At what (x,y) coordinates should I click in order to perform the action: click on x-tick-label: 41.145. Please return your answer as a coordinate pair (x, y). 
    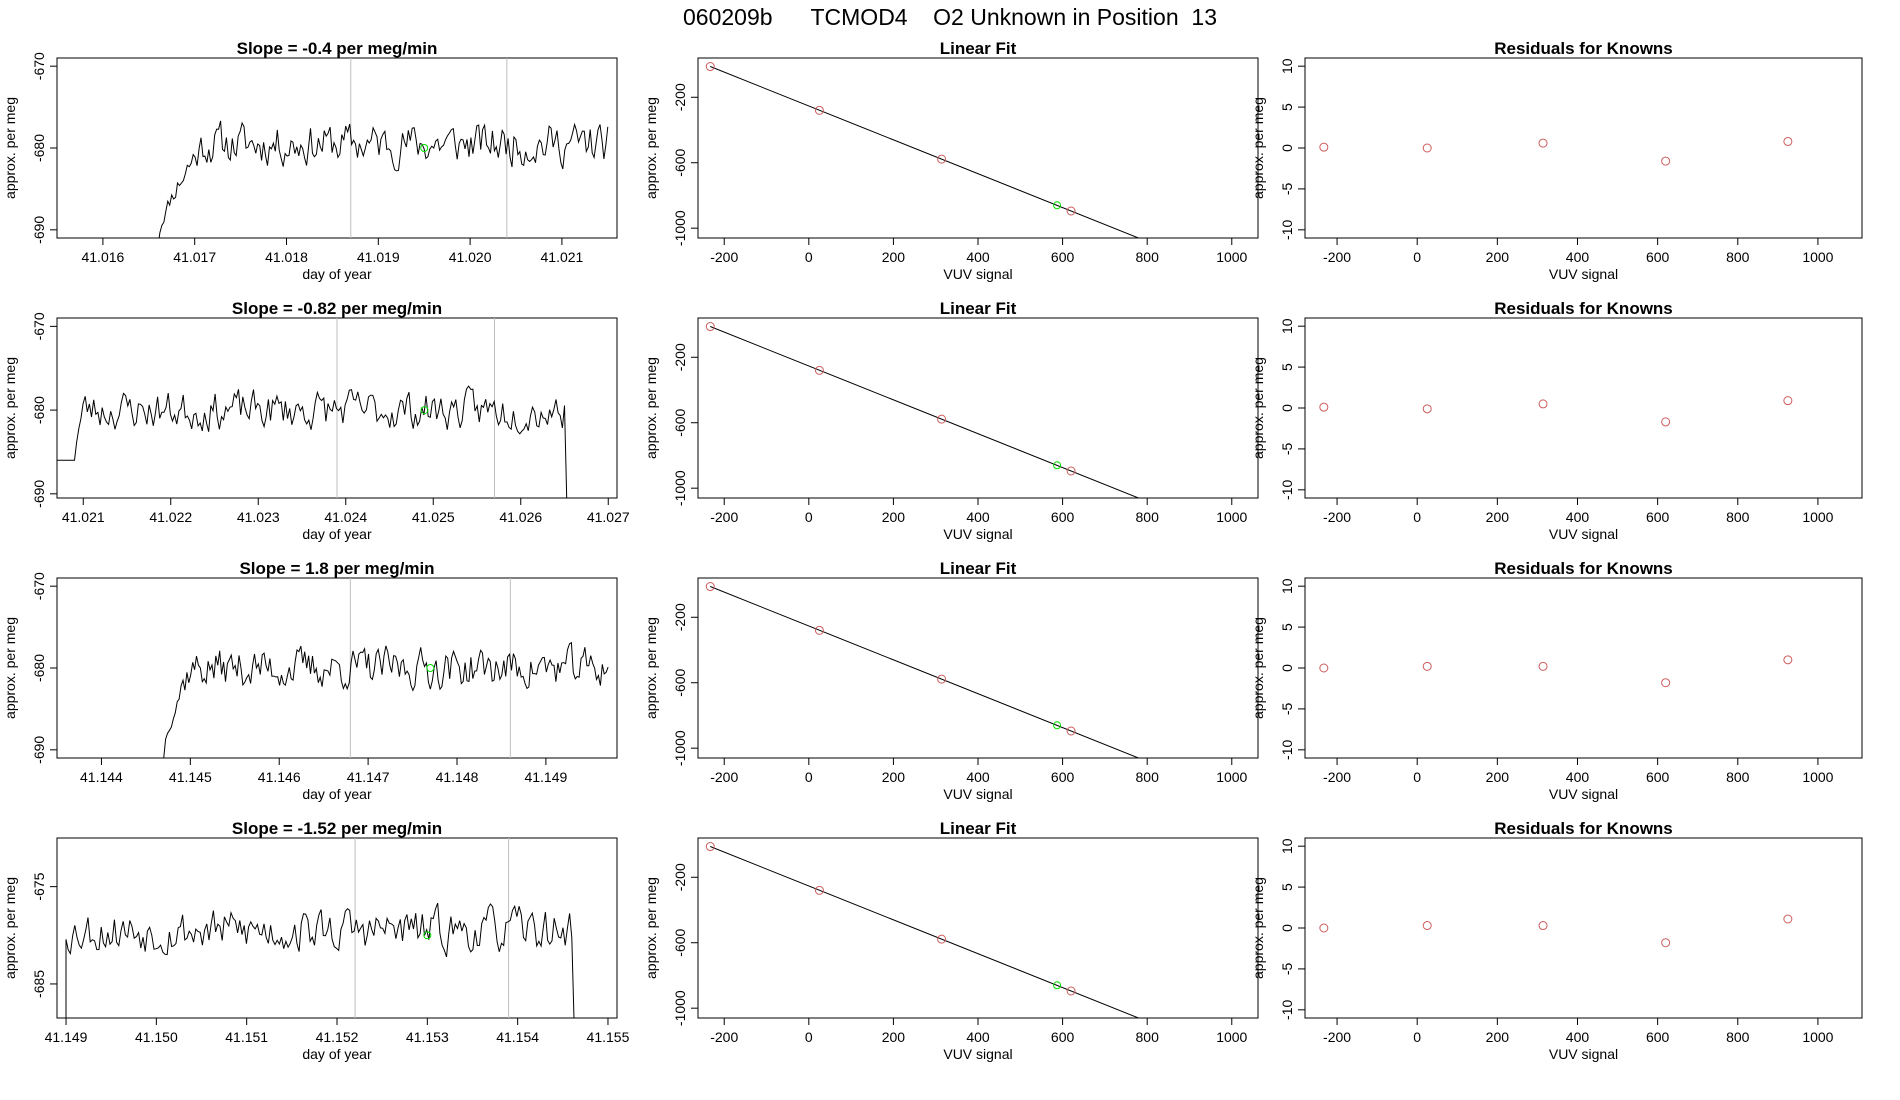
    Looking at the image, I should click on (190, 777).